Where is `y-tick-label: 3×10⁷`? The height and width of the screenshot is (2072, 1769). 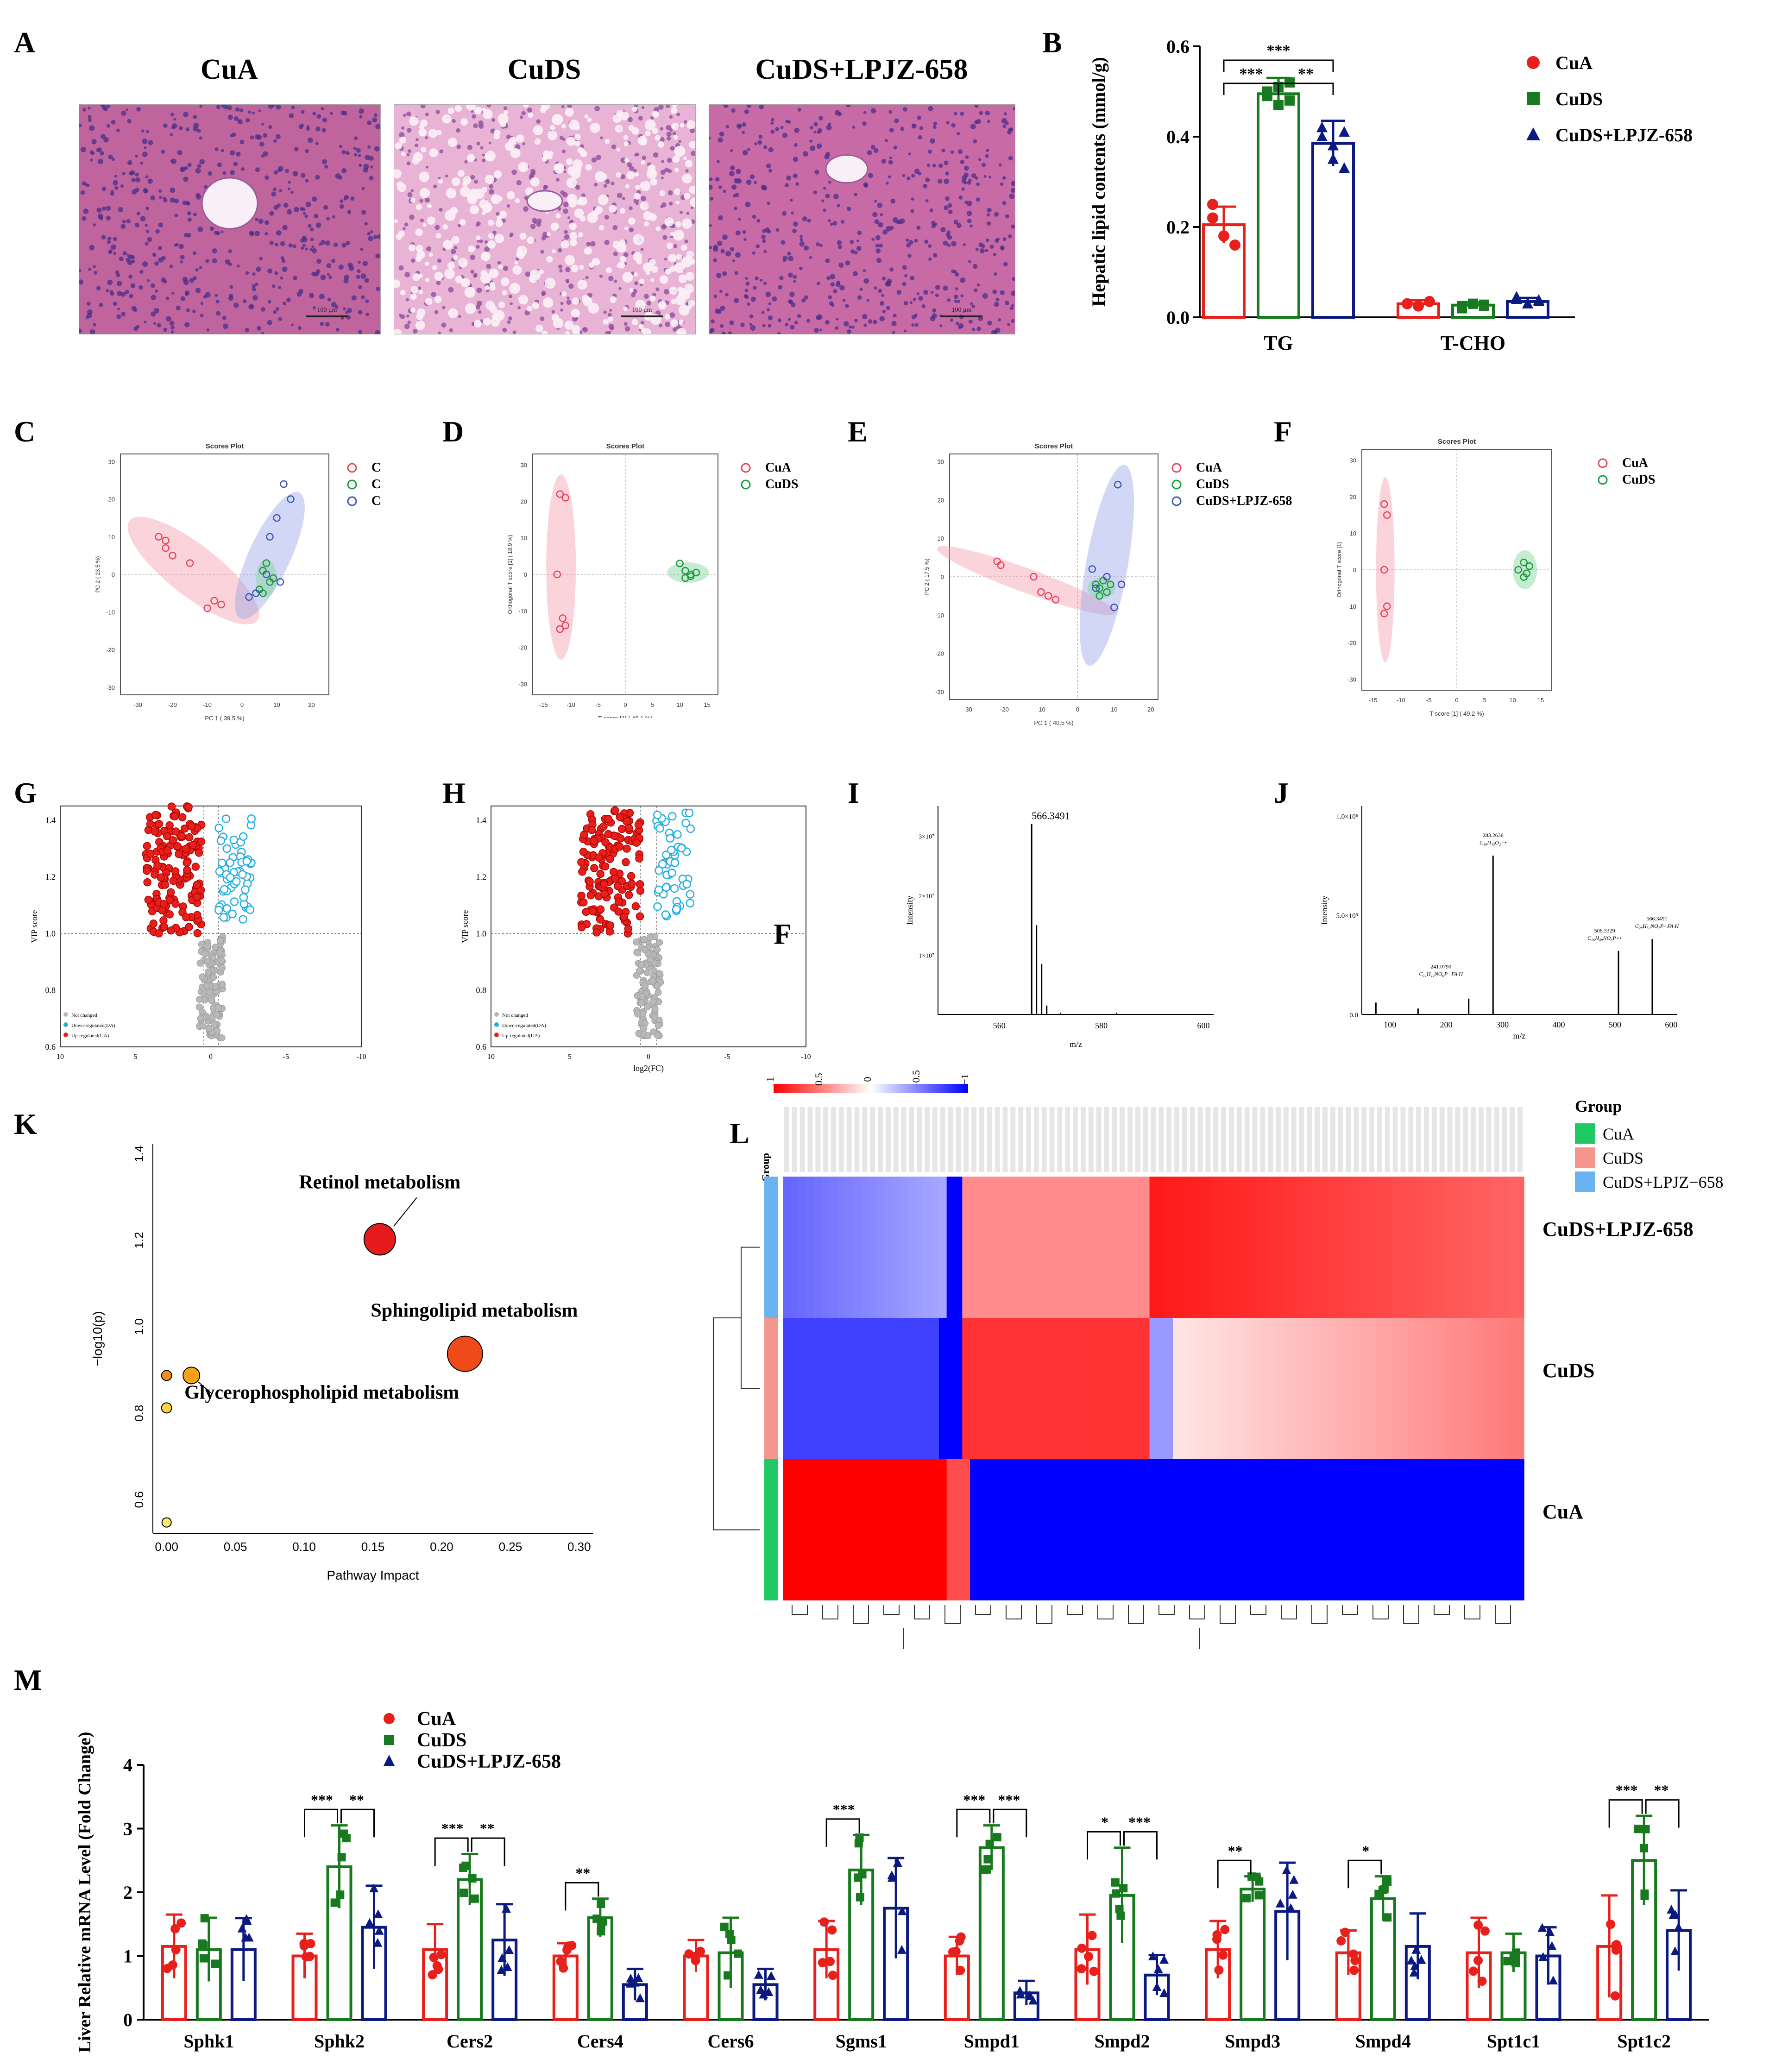
y-tick-label: 3×10⁷ is located at coordinates (926, 837).